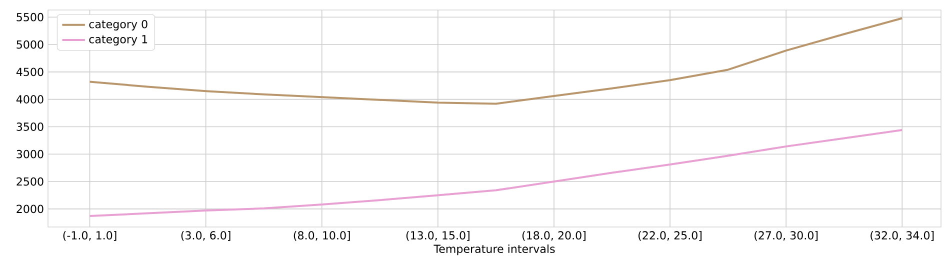 This screenshot has width=950, height=272. I want to click on y-tick-label: 5500, so click(30, 17).